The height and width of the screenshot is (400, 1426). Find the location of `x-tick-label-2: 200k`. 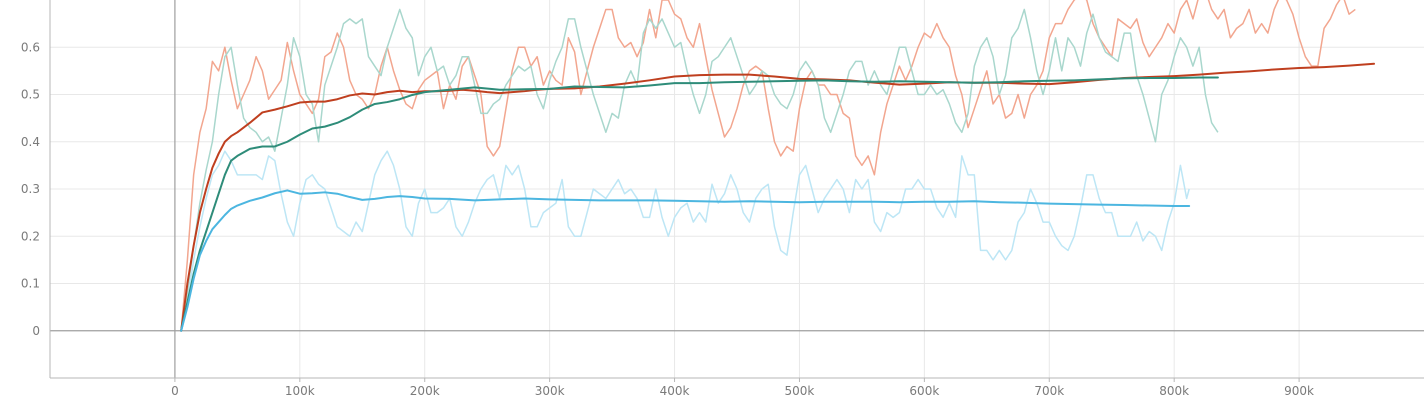

x-tick-label-2: 200k is located at coordinates (425, 391).